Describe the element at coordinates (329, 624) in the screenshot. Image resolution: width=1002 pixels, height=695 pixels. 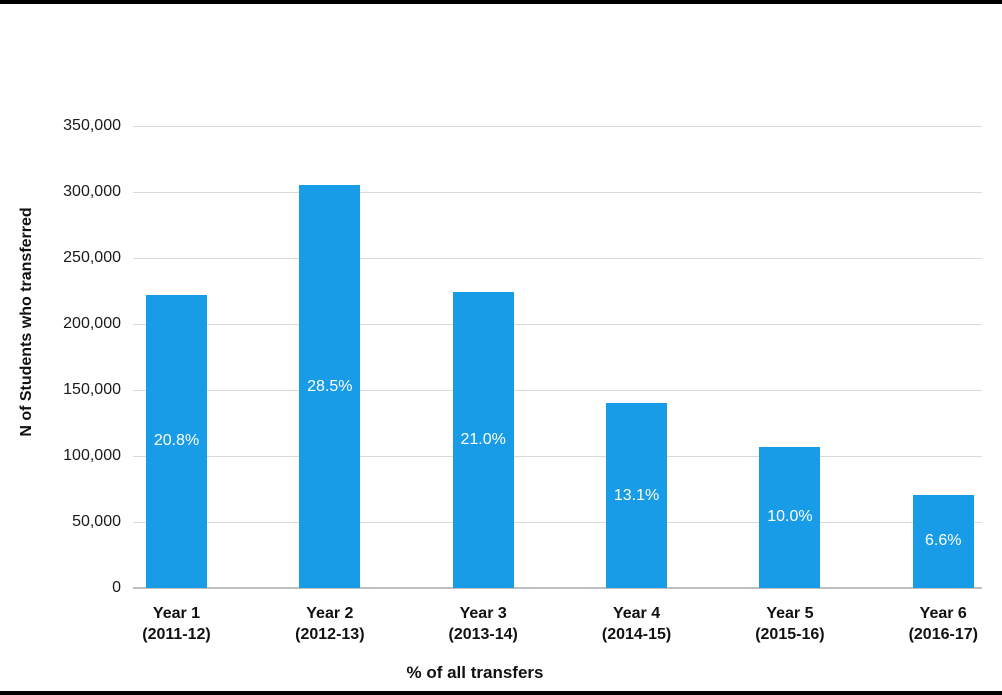
I see `x-axis-category-label: Year 2 (2012-13)` at that location.